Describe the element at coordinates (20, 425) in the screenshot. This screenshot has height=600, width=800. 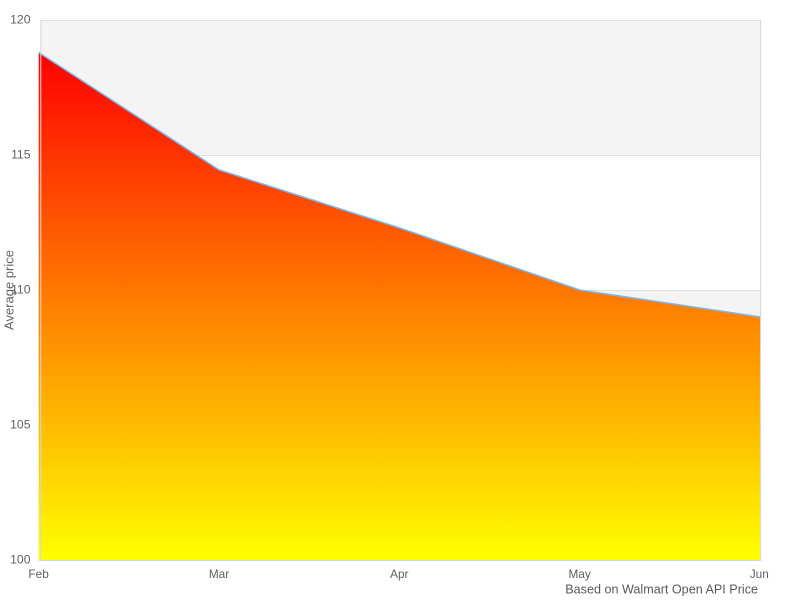
I see `svg-text: 105` at that location.